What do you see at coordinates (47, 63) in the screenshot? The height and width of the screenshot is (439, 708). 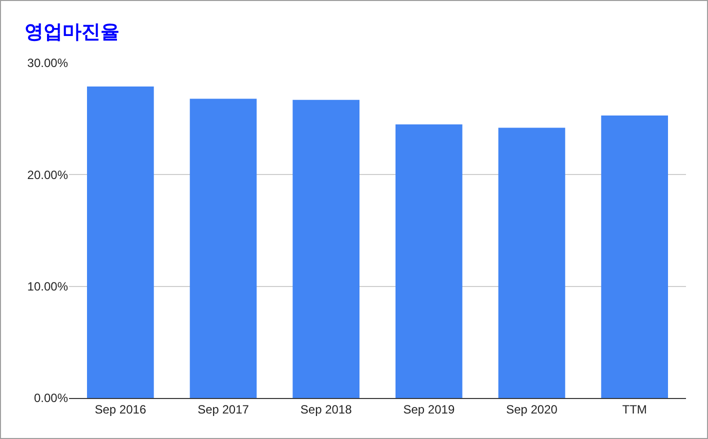 I see `y-tick-label: 30.00%` at bounding box center [47, 63].